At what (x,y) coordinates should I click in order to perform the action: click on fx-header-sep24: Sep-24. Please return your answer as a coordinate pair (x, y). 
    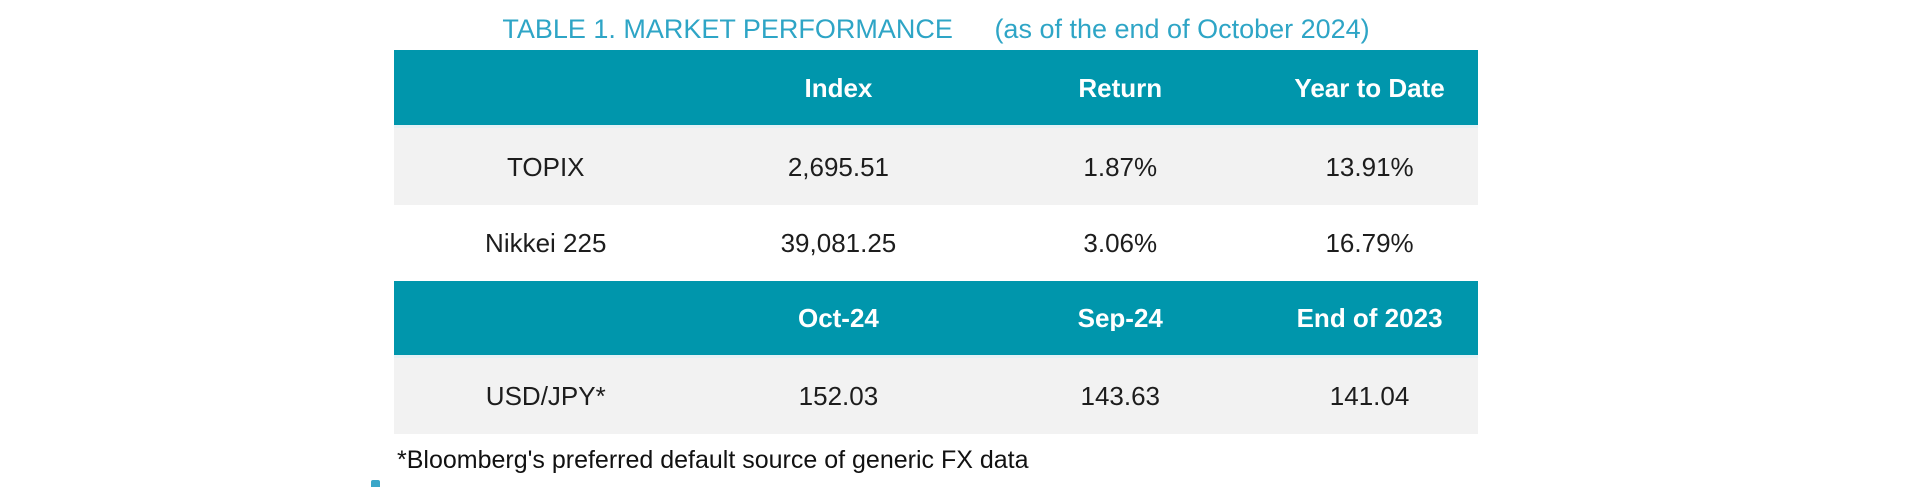
    Looking at the image, I should click on (1120, 318).